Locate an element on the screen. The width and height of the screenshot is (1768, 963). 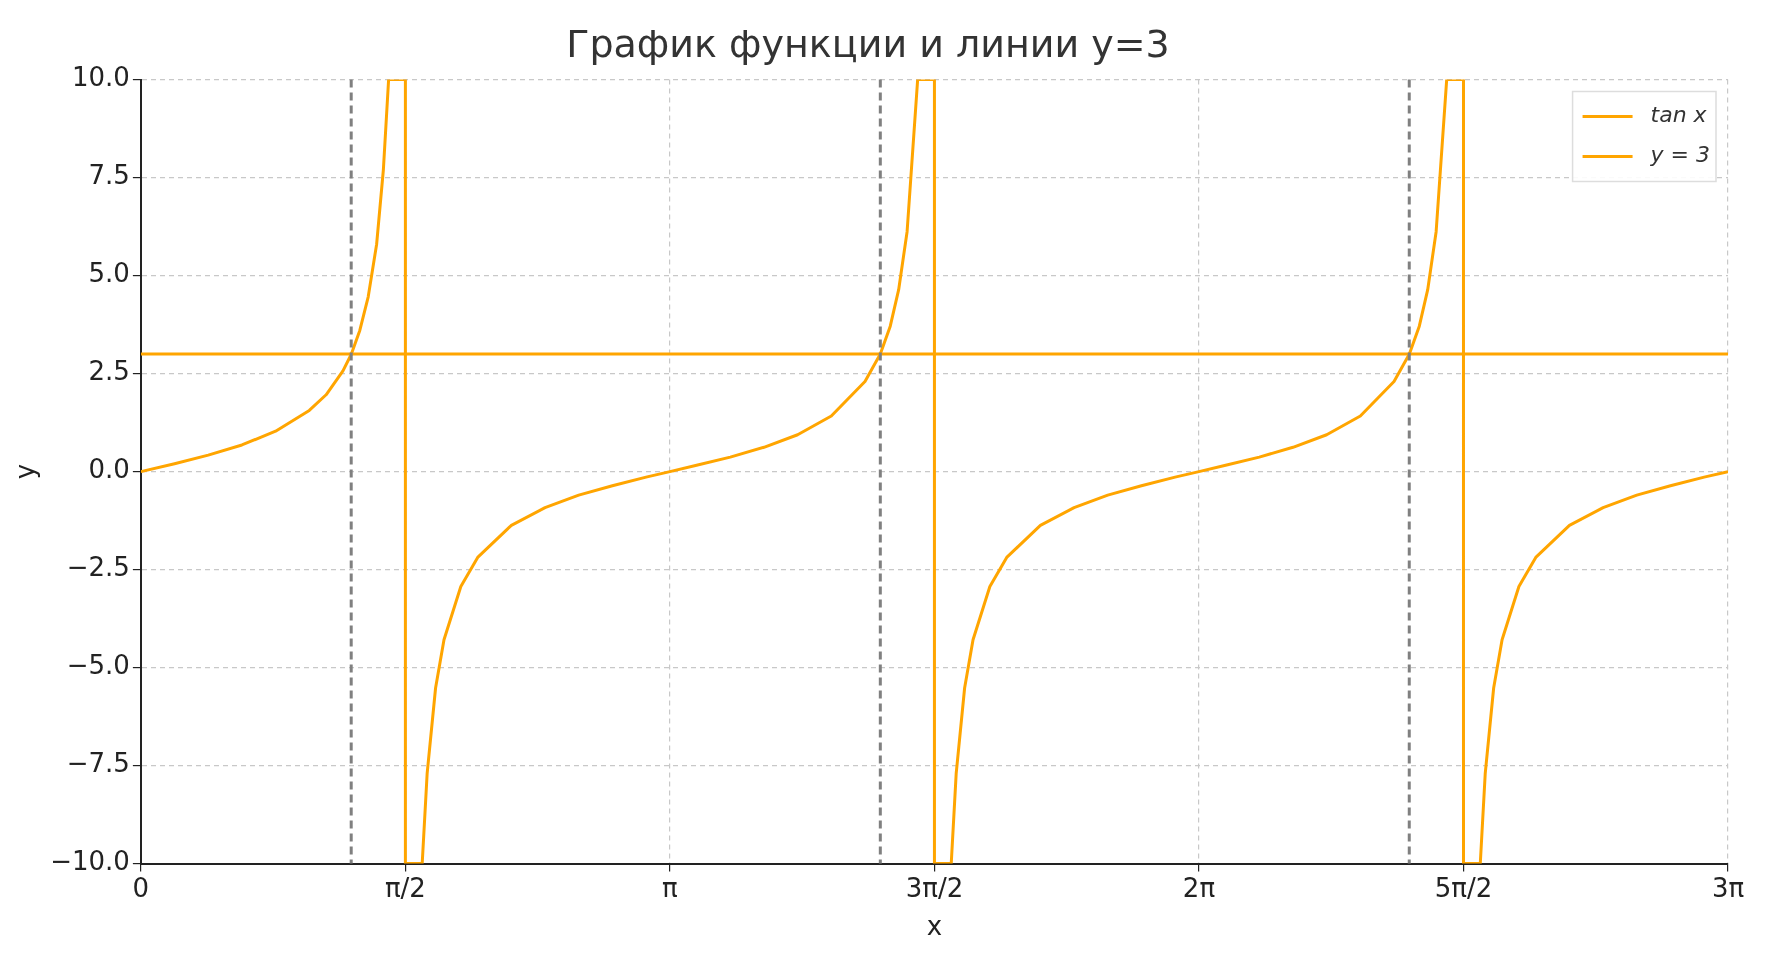
x-tick-label: π/2 is located at coordinates (405, 887).